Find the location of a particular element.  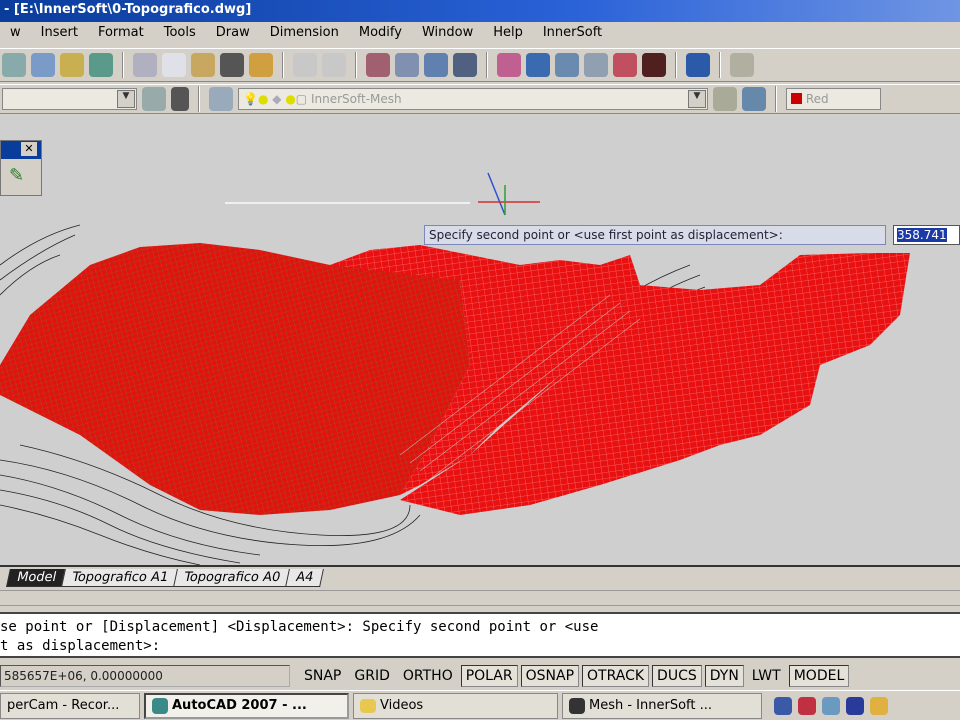

menu-dimension: Dimension is located at coordinates (304, 32).